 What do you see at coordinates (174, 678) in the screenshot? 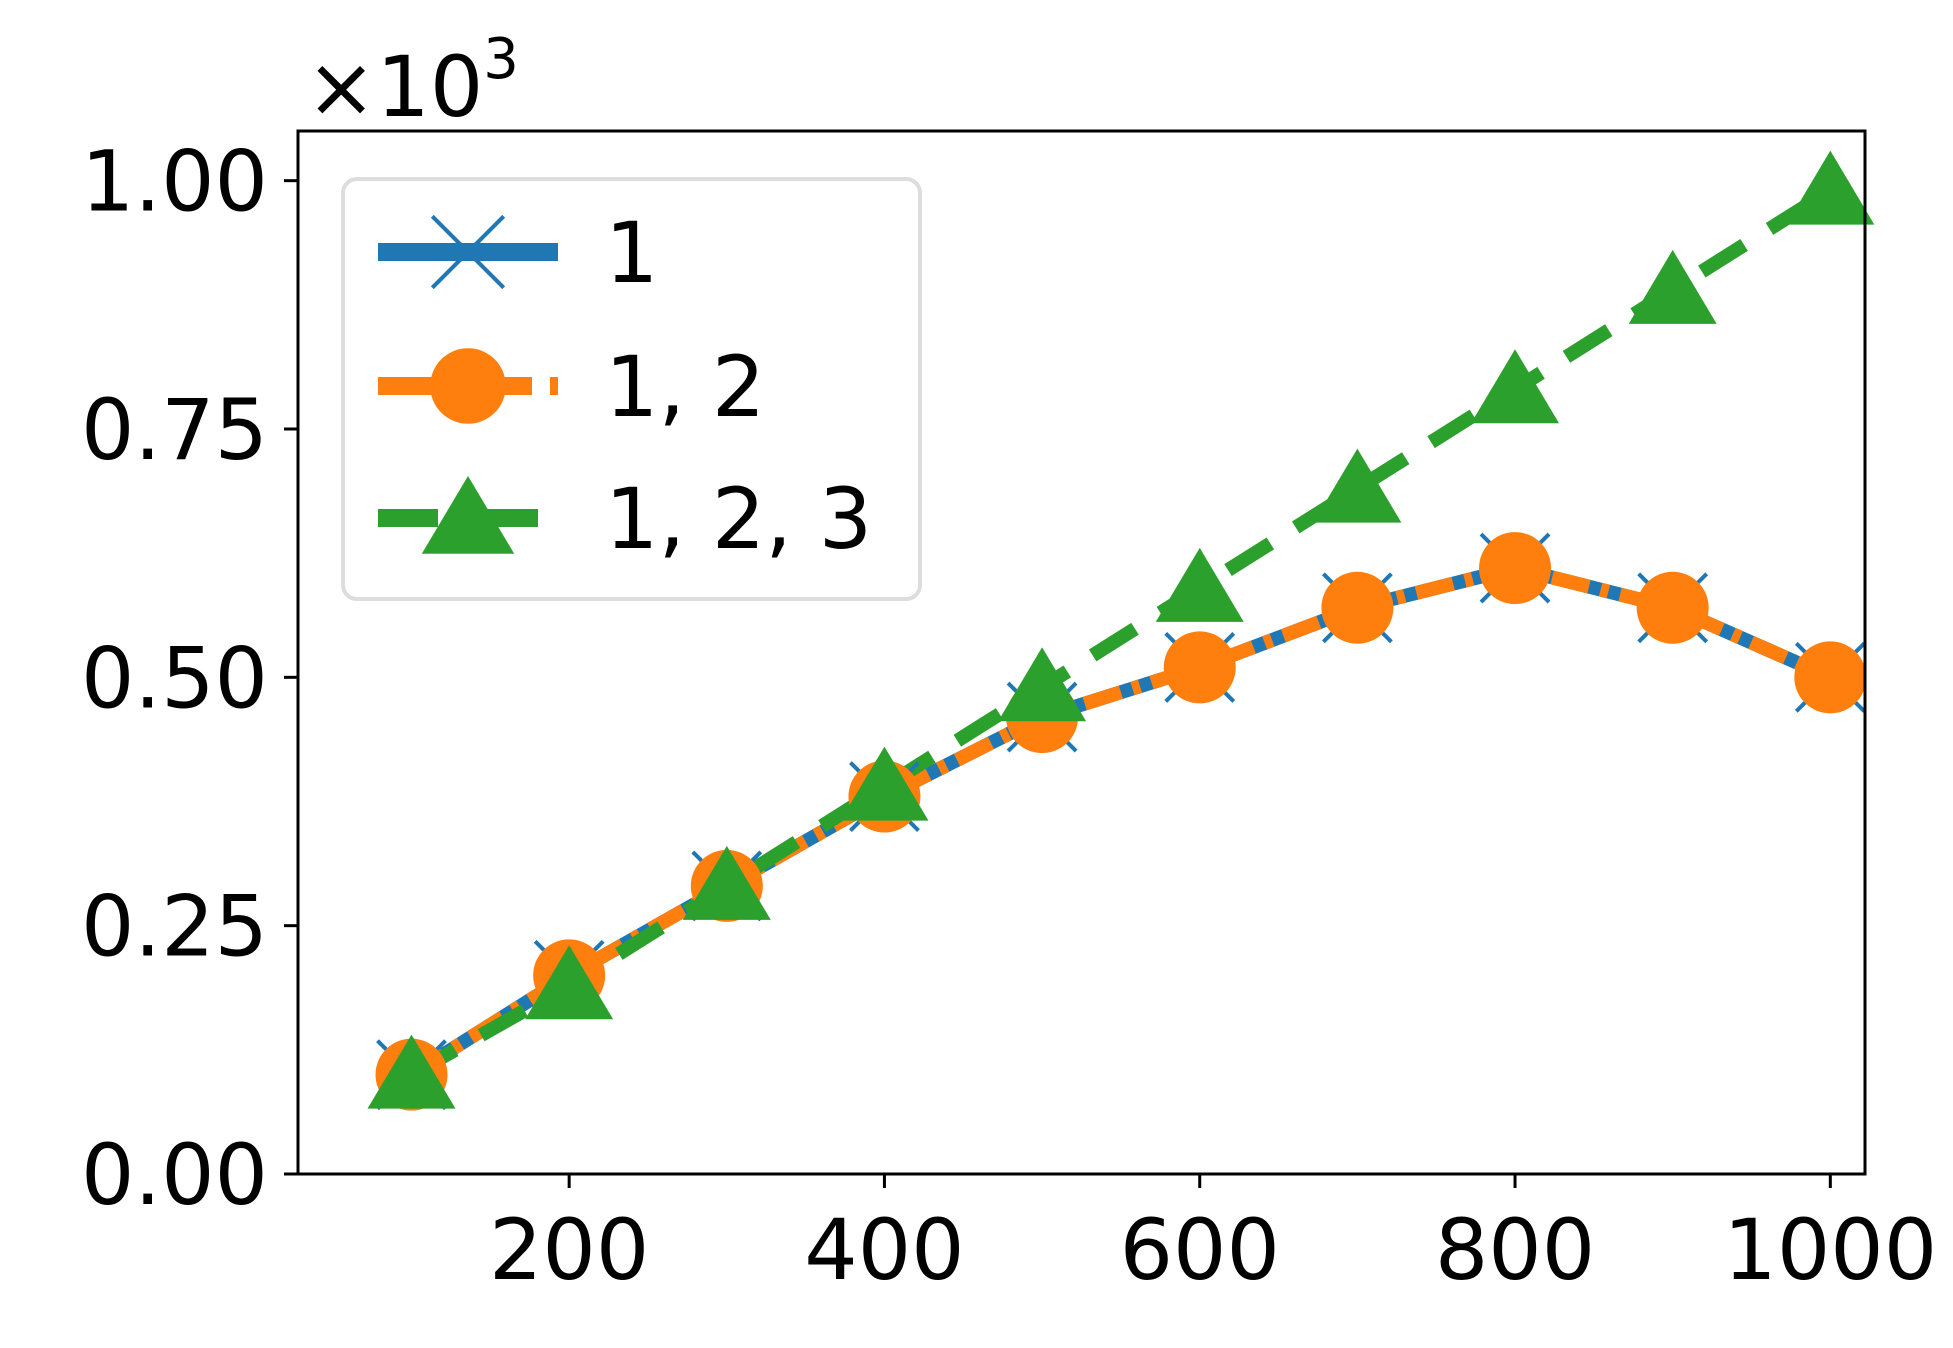
I see `y-tick-label-3: 0.50` at bounding box center [174, 678].